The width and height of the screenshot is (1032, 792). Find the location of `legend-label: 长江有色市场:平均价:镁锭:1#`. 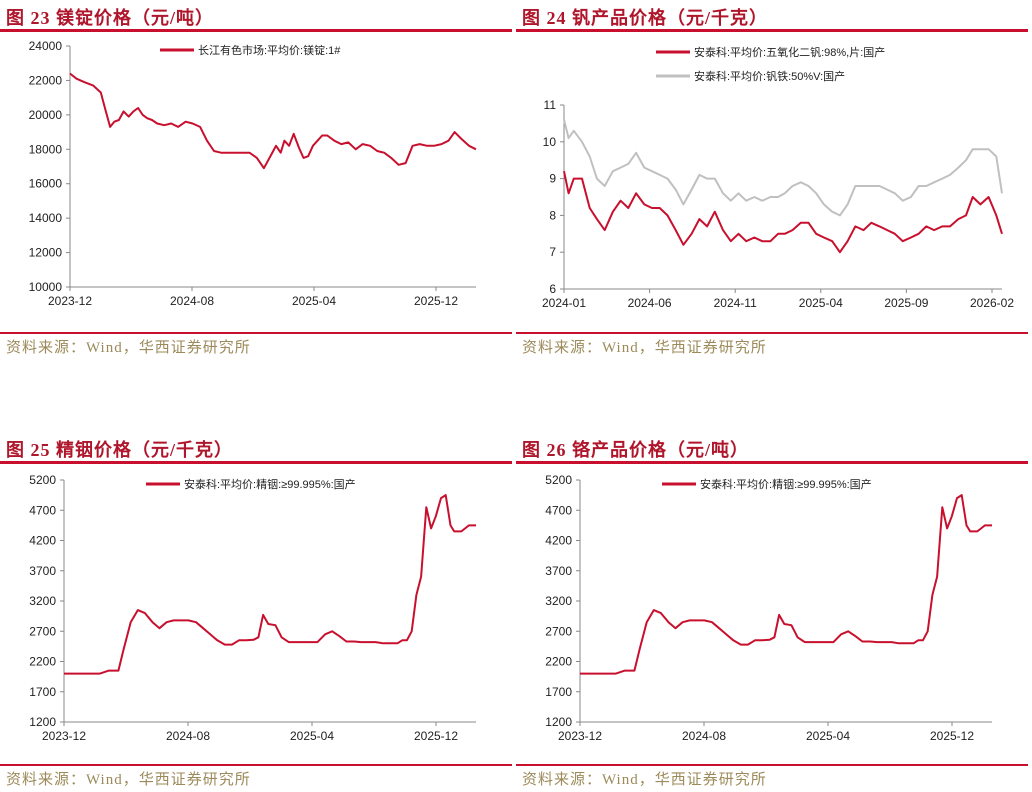

legend-label: 长江有色市场:平均价:镁锭:1# is located at coordinates (269, 50).